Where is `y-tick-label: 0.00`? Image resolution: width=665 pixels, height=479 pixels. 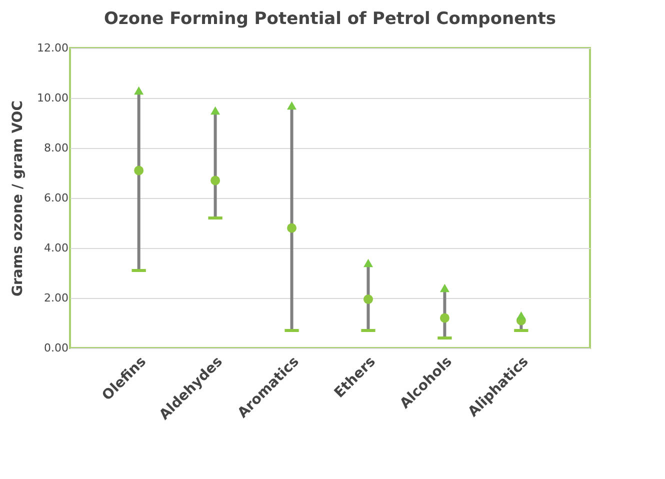 y-tick-label: 0.00 is located at coordinates (56, 348).